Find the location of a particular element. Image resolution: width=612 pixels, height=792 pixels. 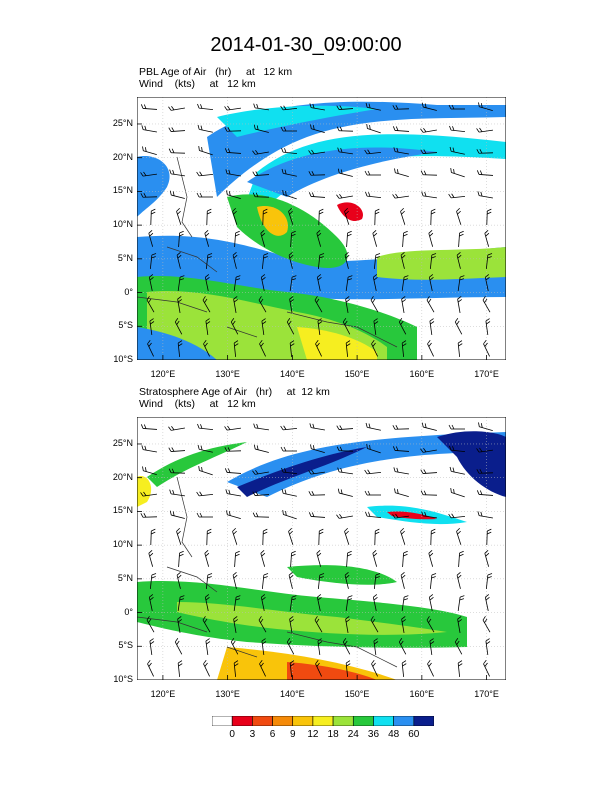

lightgreen-strip-east is located at coordinates (441, 263).